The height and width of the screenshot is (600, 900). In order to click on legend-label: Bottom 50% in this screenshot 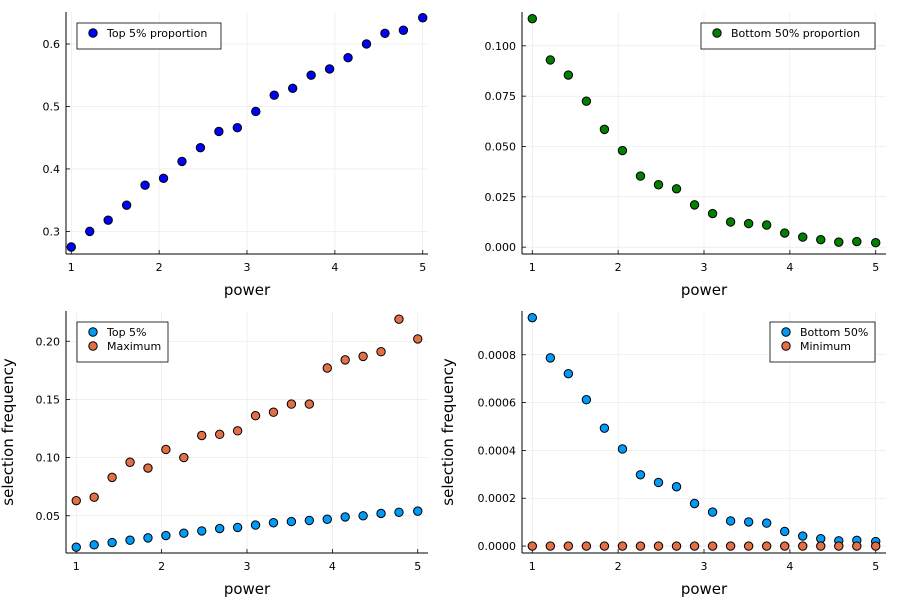, I will do `click(834, 332)`.